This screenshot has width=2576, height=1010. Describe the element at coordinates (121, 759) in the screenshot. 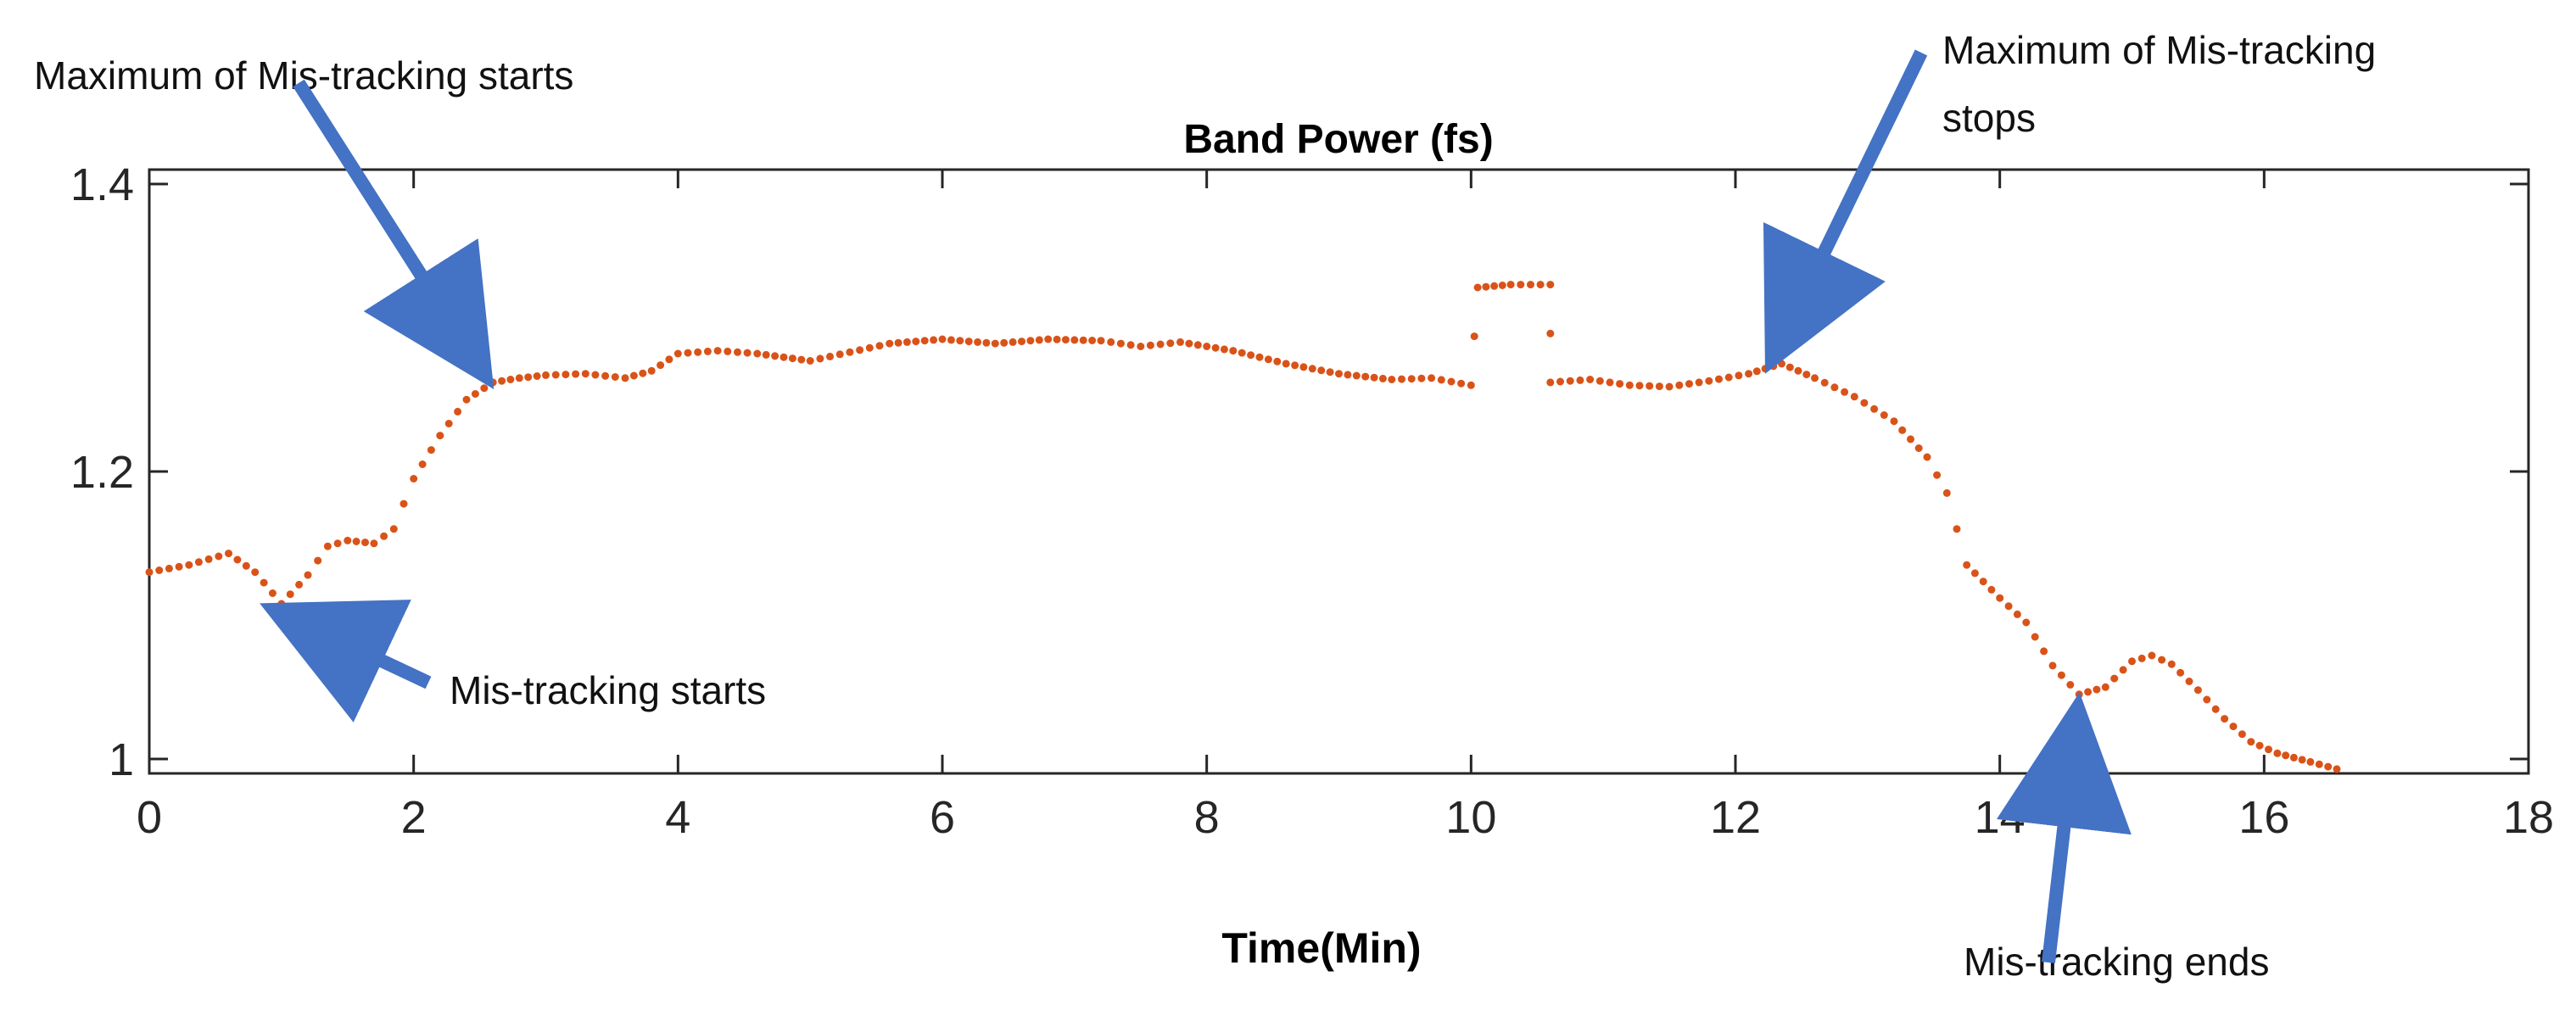

I see `y-tick-label: 1` at that location.